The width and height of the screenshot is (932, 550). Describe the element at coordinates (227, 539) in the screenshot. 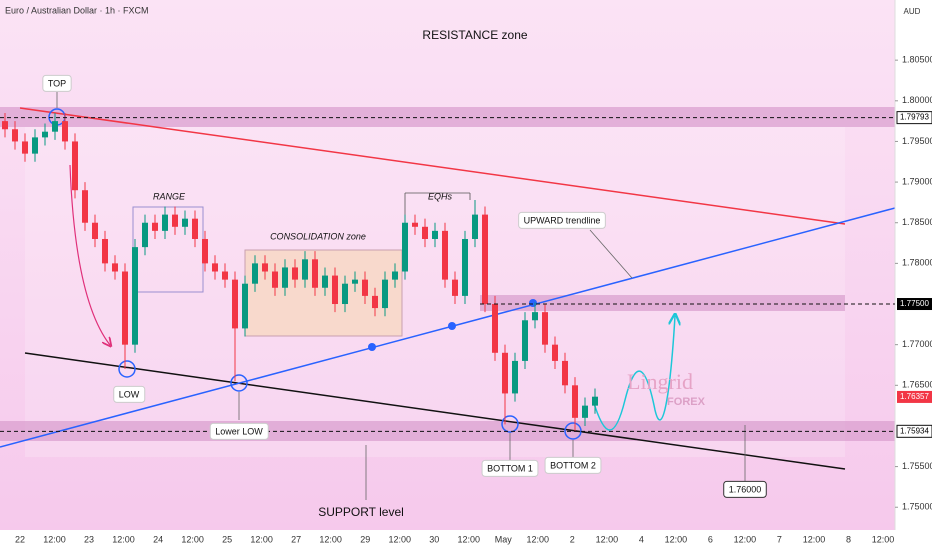

I see `x-tick-label: 25` at that location.